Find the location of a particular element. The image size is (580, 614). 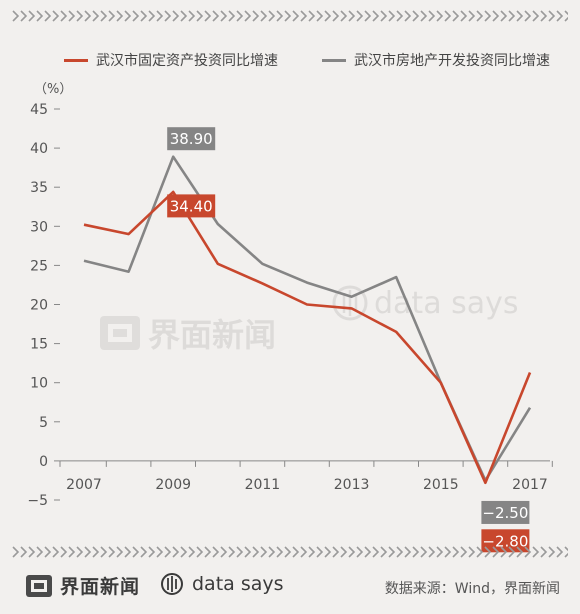

y-unit-label: （%） is located at coordinates (53, 89).